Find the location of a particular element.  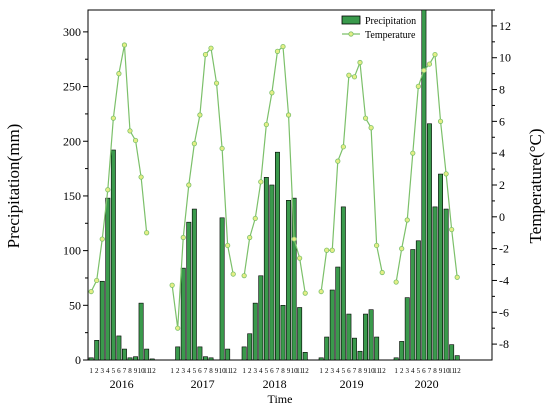

month-label-2017-3: 3 is located at coordinates (184, 371).